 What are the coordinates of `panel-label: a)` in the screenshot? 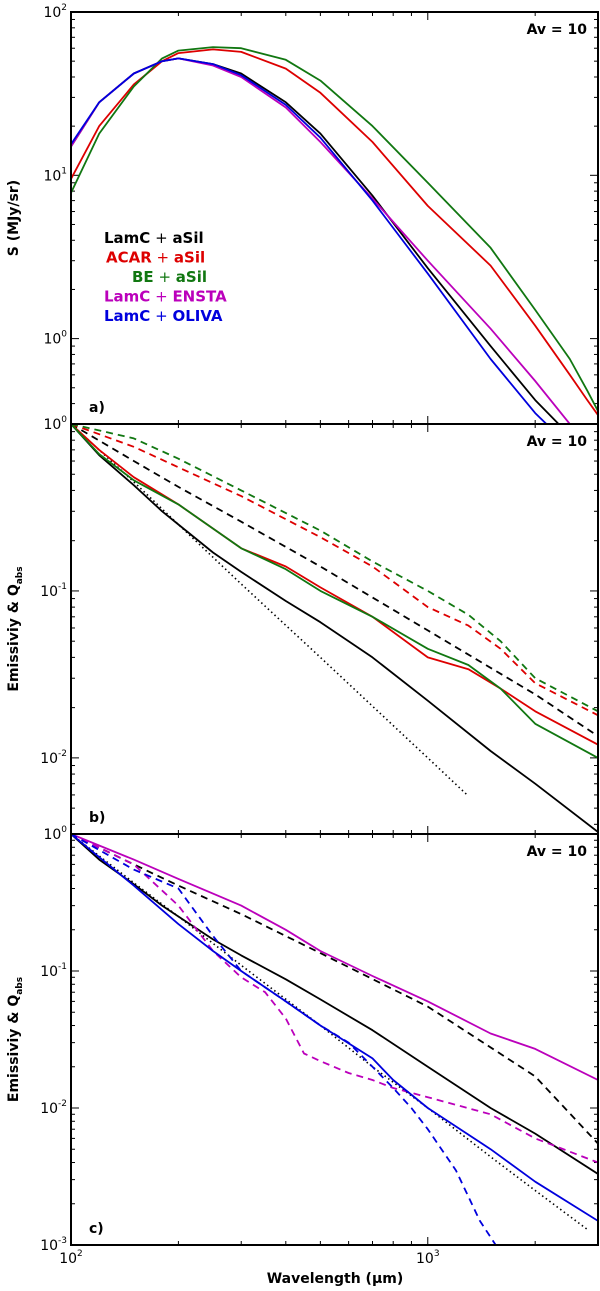 It's located at (97, 408).